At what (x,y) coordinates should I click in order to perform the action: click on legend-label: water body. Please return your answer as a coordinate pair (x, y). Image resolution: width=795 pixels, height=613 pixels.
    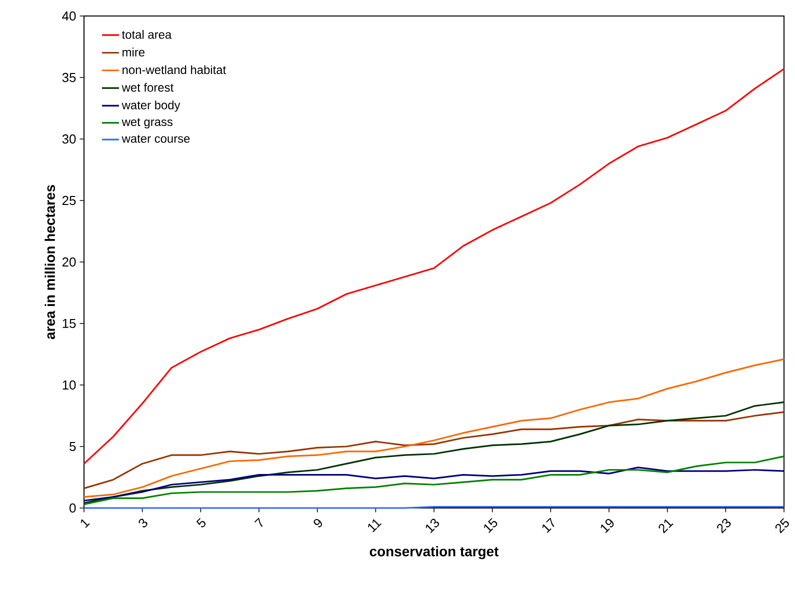
    Looking at the image, I should click on (151, 106).